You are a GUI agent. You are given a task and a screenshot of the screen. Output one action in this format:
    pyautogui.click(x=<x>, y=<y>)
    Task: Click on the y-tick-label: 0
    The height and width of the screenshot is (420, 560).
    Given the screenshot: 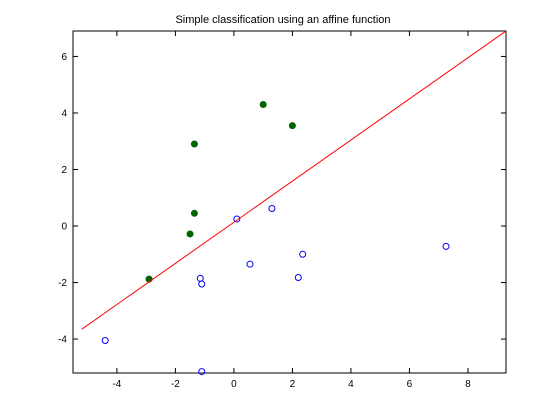 What is the action you would take?
    pyautogui.click(x=64, y=227)
    